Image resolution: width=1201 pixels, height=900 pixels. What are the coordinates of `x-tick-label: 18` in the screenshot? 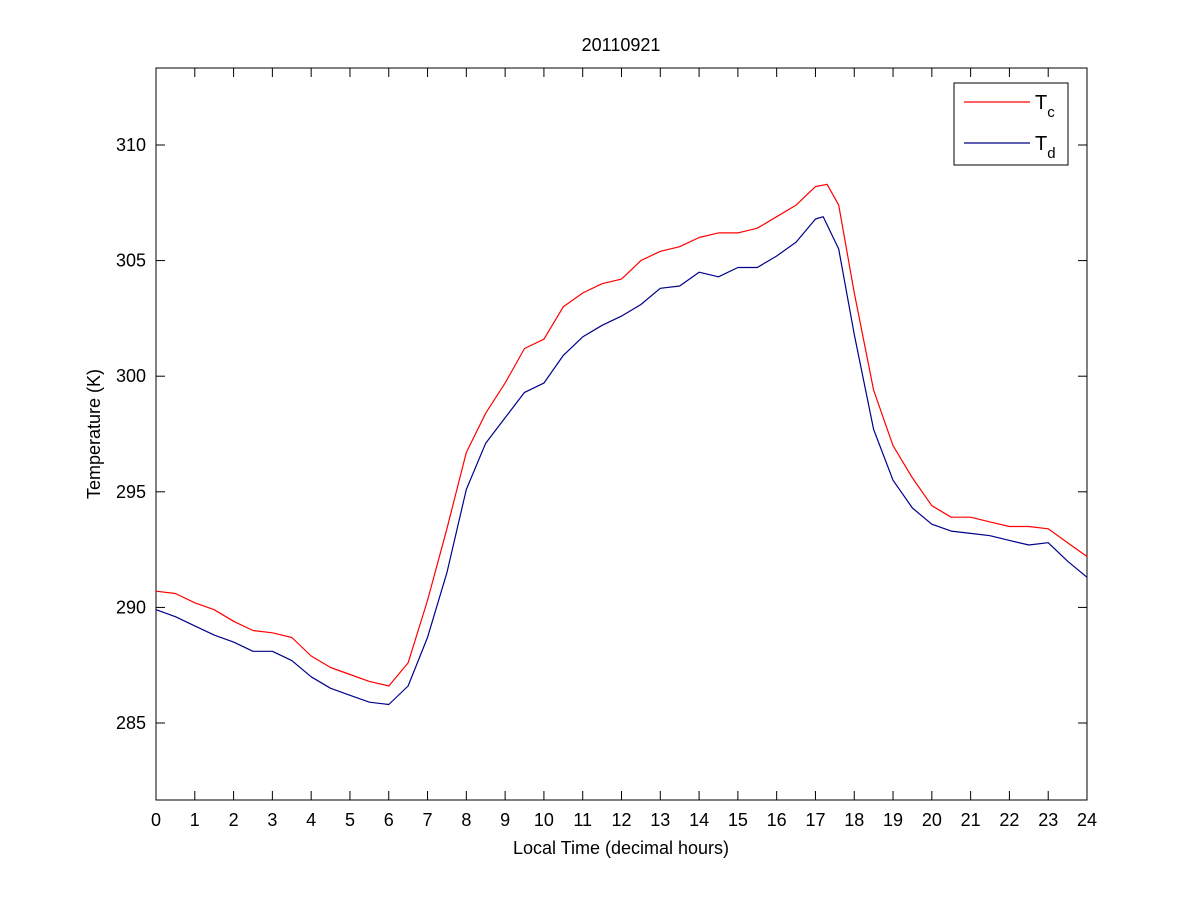 It's located at (854, 820).